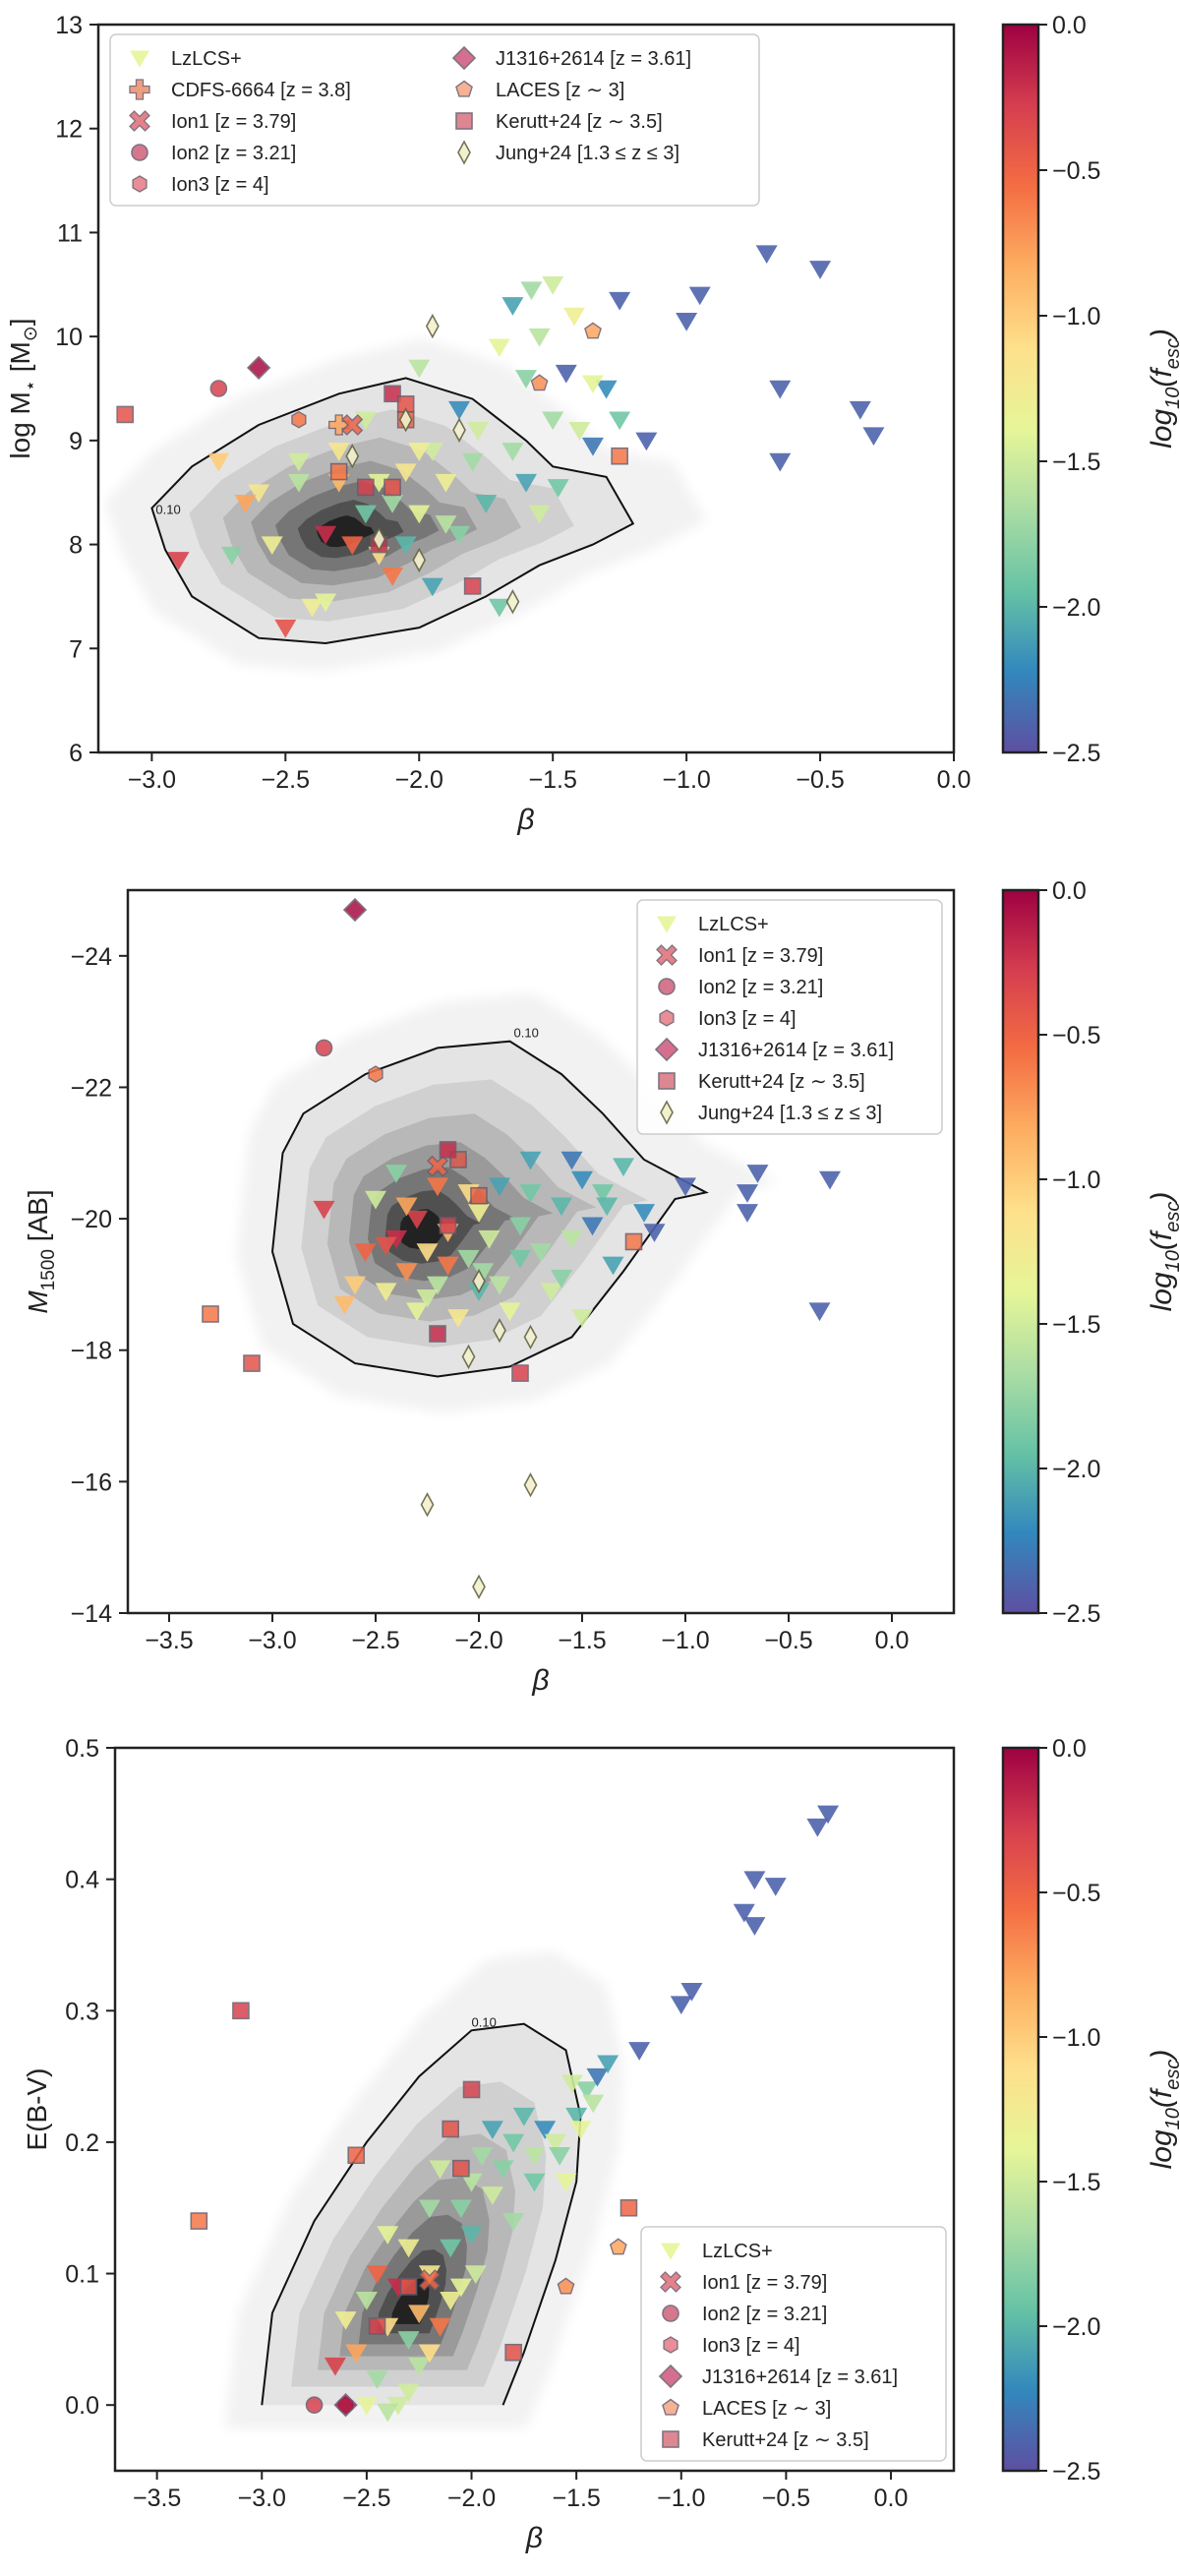 The width and height of the screenshot is (1180, 2576). What do you see at coordinates (220, 185) in the screenshot?
I see `legend-label: Ion3 [z = 4]` at bounding box center [220, 185].